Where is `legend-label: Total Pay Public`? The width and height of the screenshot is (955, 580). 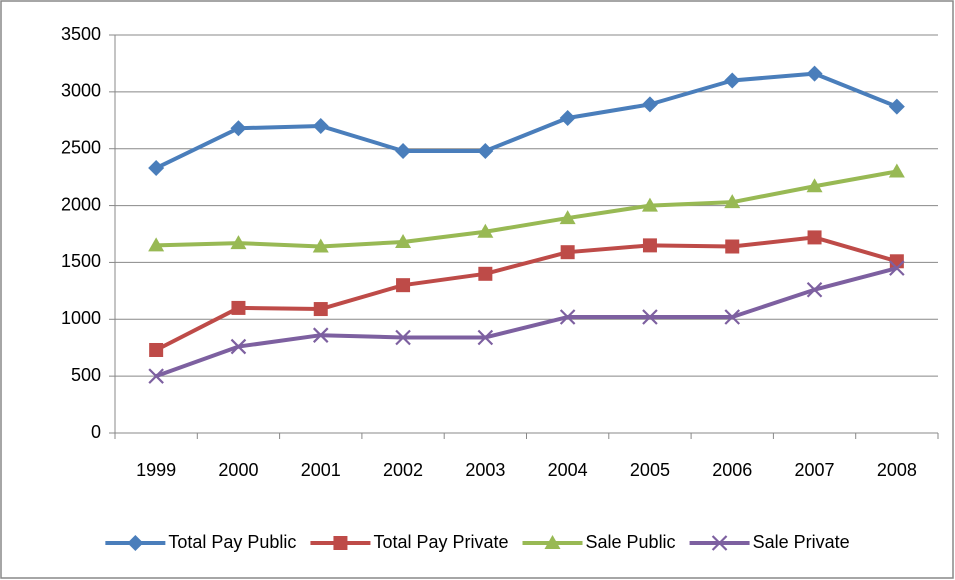
legend-label: Total Pay Public is located at coordinates (232, 542).